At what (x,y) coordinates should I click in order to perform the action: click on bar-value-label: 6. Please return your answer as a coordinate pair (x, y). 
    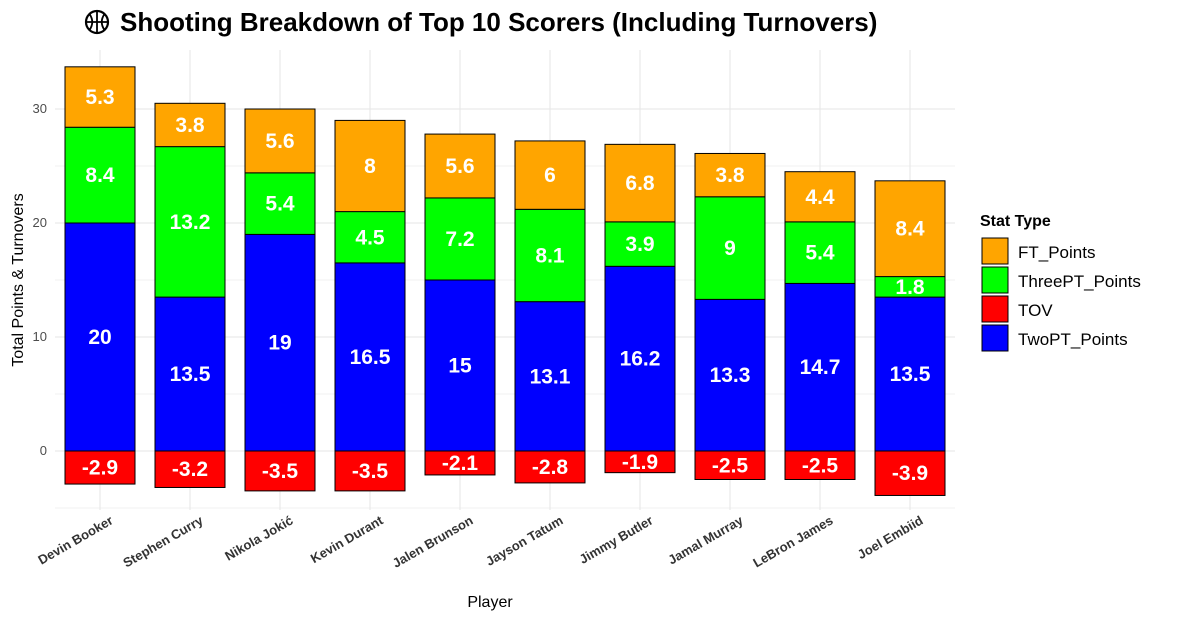
    Looking at the image, I should click on (550, 175).